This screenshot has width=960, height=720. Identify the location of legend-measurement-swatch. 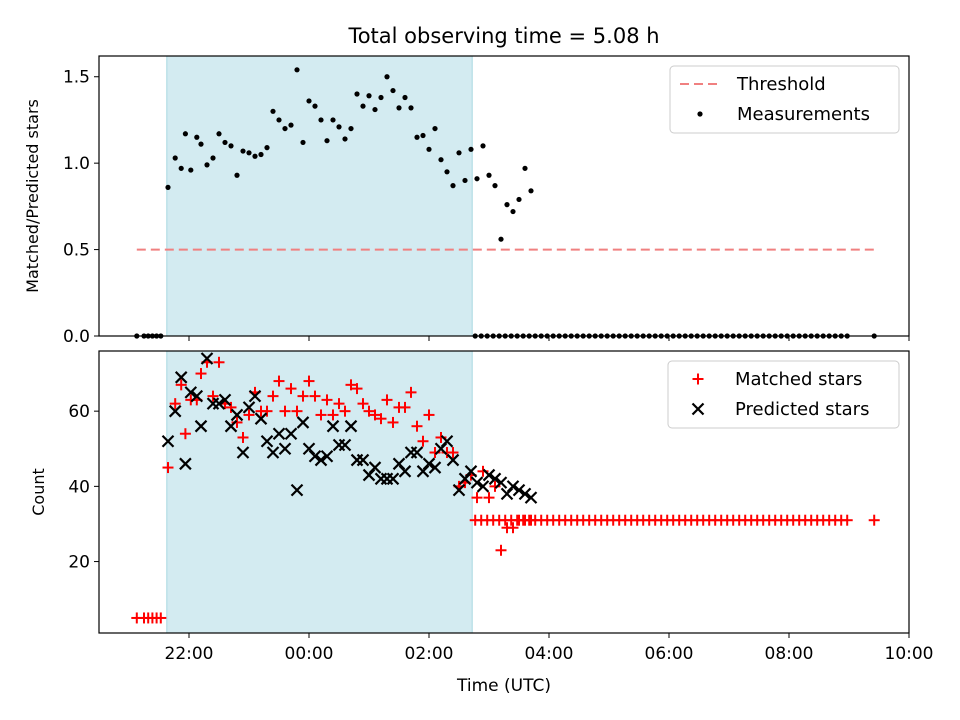
(700, 114).